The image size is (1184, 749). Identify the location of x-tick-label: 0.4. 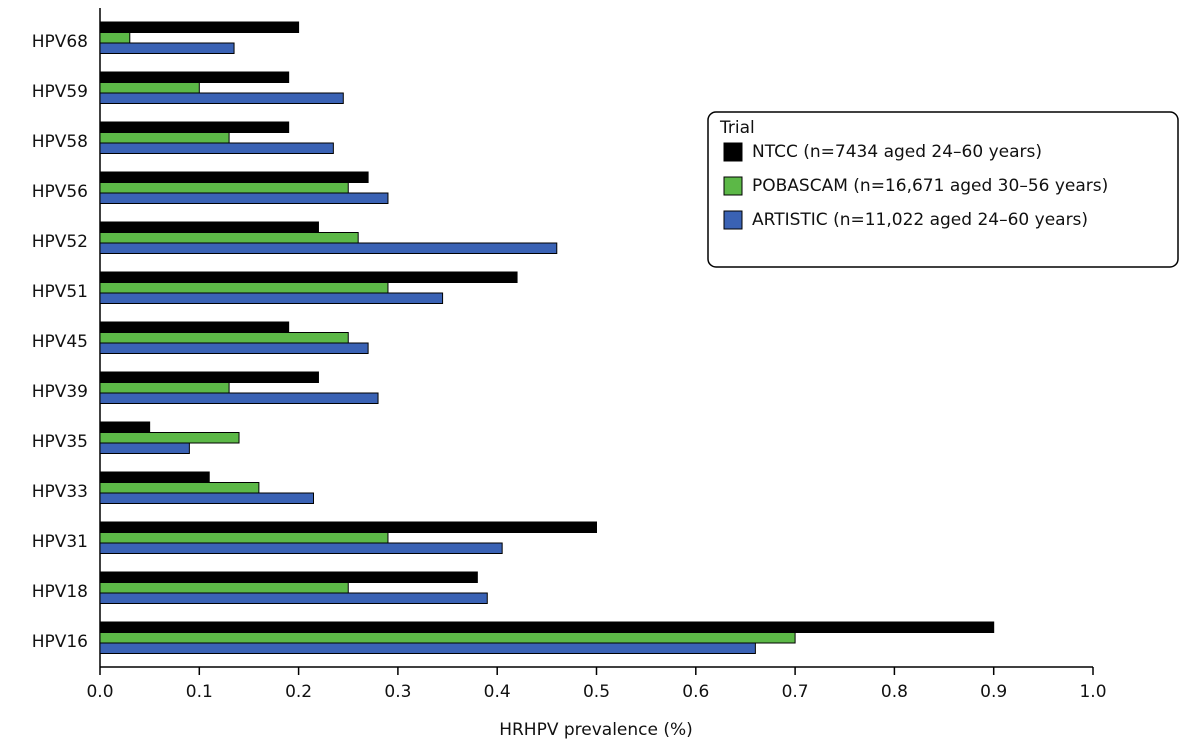
(497, 692).